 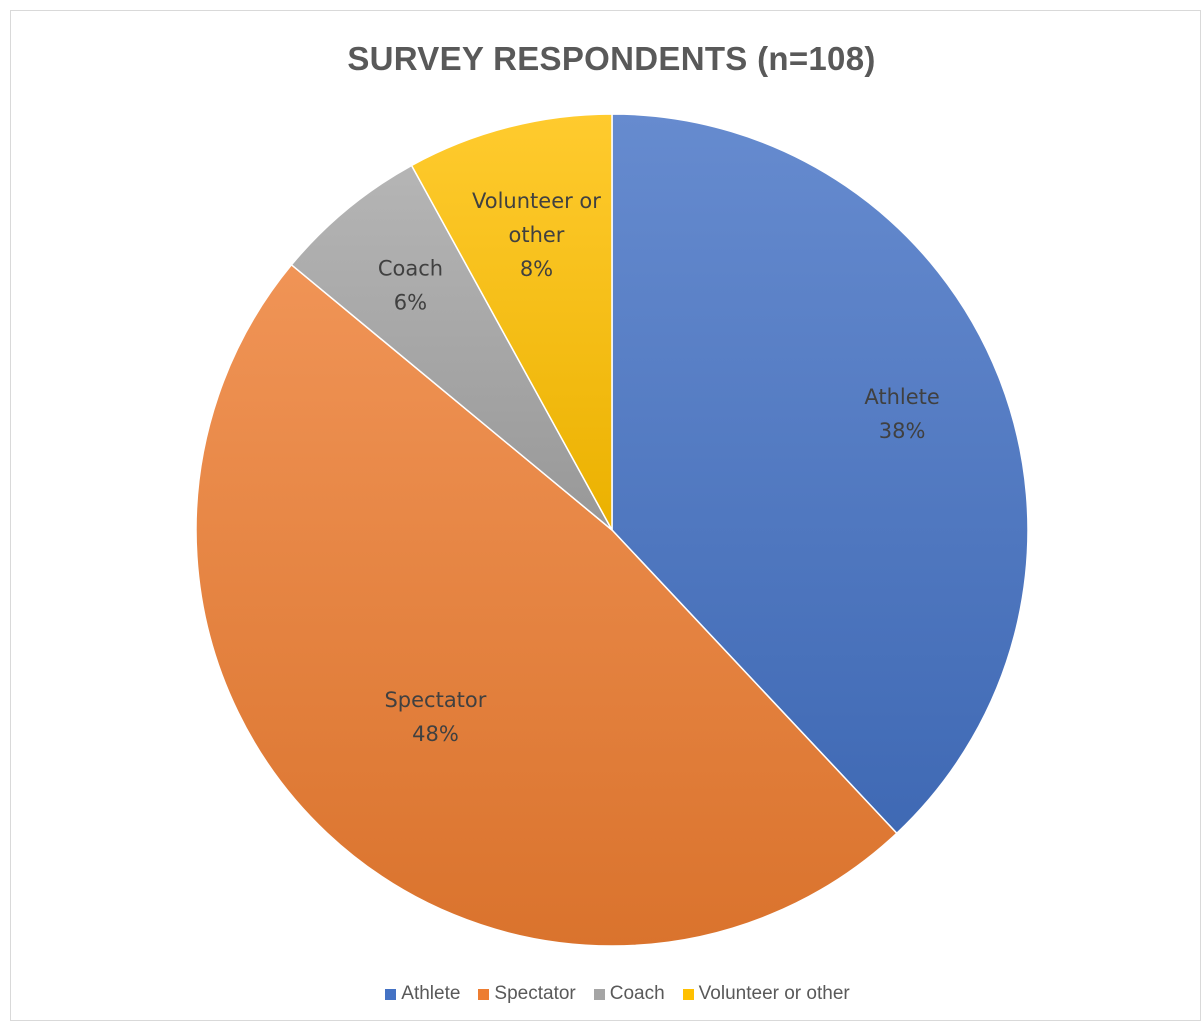 What do you see at coordinates (599, 994) in the screenshot?
I see `legend-swatch-coach` at bounding box center [599, 994].